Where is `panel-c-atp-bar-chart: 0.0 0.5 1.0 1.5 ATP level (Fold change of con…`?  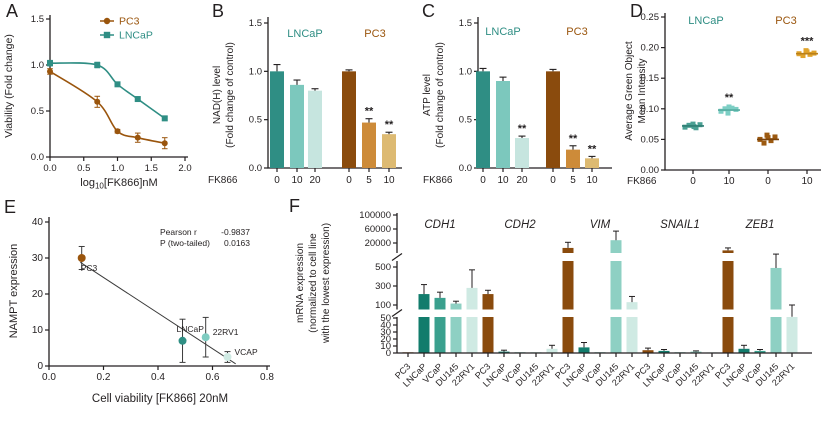 panel-c-atp-bar-chart: 0.0 0.5 1.0 1.5 ATP level (Fold change of con… is located at coordinates (517, 101).